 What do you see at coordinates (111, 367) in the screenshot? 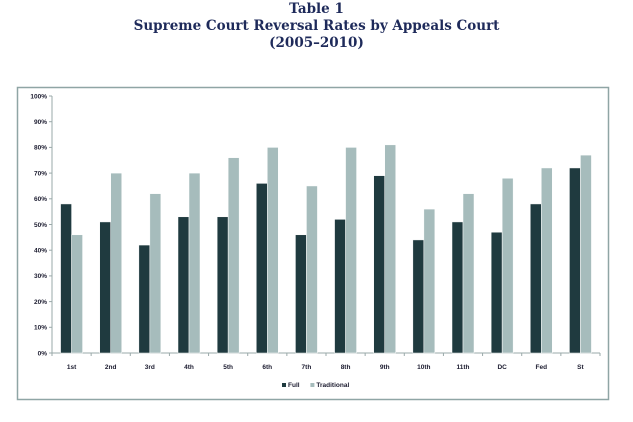
I see `x-tick-label: 2nd` at bounding box center [111, 367].